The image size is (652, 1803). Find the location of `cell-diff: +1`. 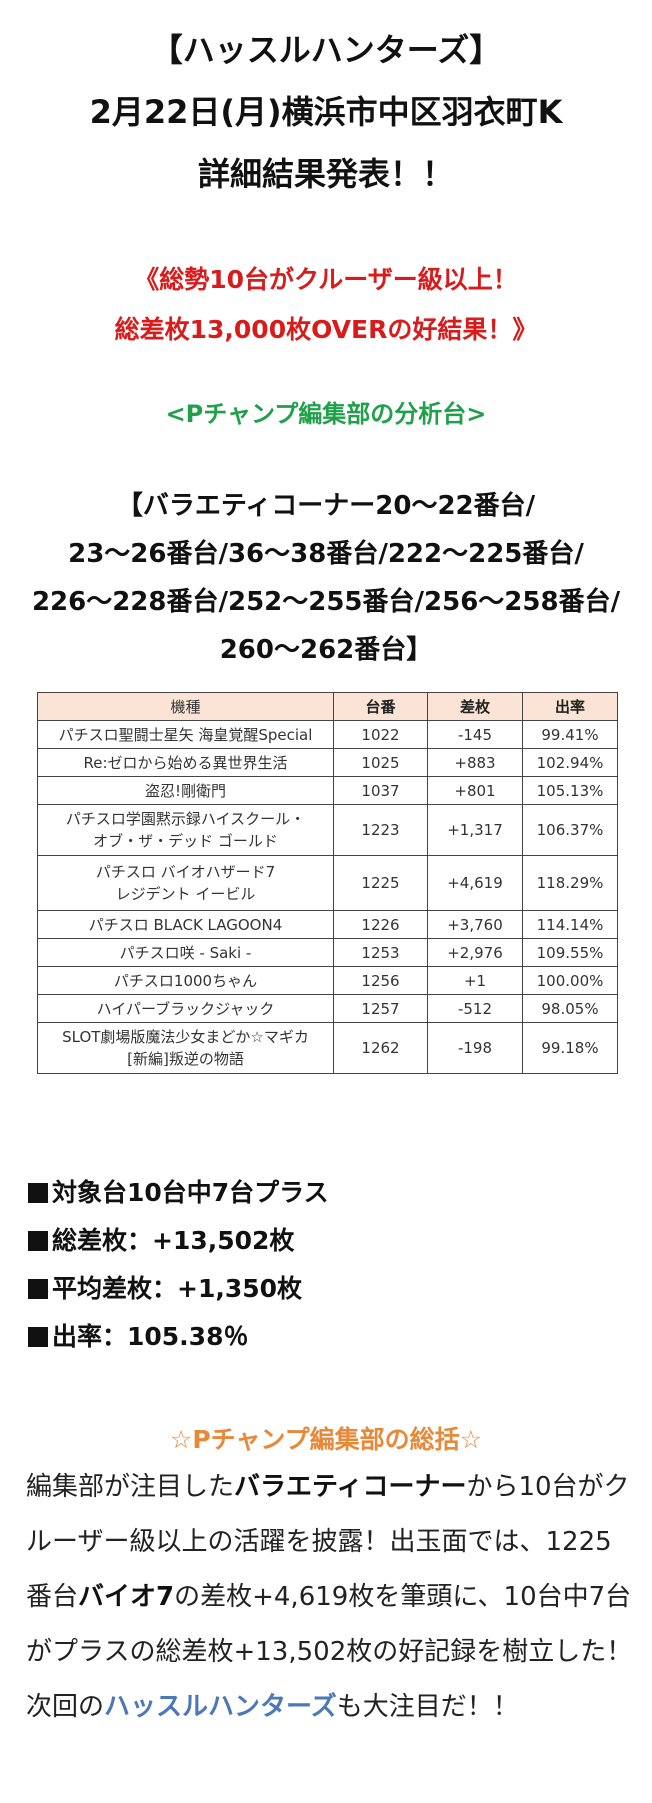

cell-diff: +1 is located at coordinates (475, 980).